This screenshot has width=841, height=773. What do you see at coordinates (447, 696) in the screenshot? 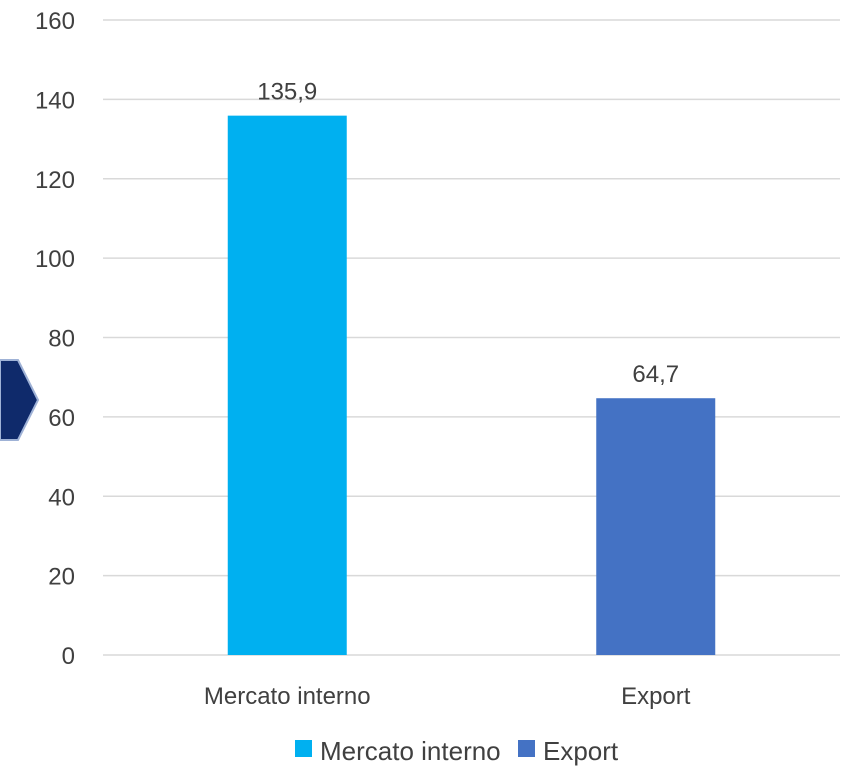
I see `x-axis-category-labels: Mercato interno Export` at bounding box center [447, 696].